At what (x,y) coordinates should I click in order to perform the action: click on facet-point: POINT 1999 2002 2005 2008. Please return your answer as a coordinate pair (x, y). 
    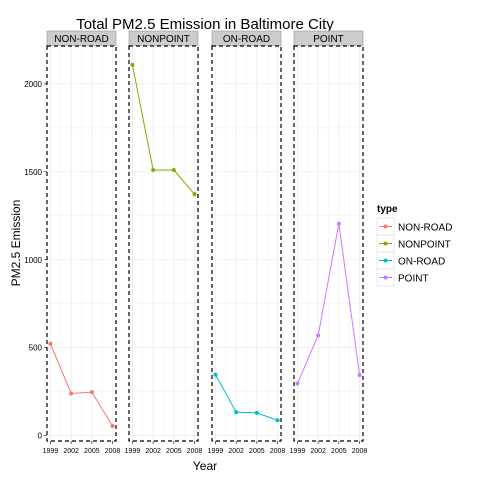
    Looking at the image, I should click on (329, 242).